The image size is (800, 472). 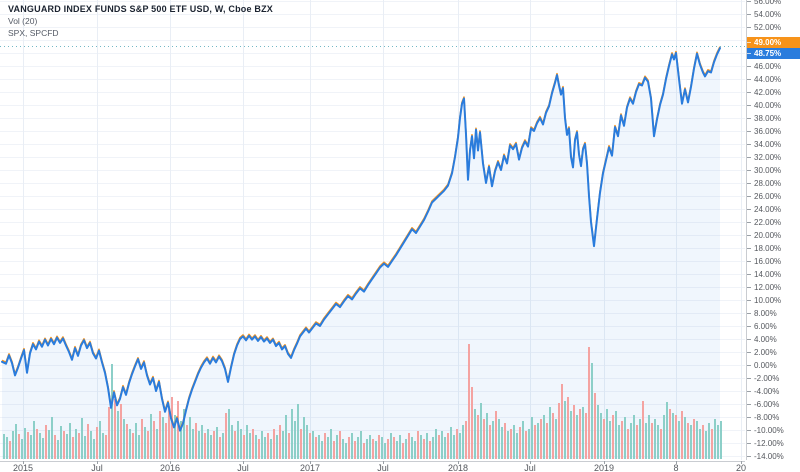 What do you see at coordinates (768, 53) in the screenshot?
I see `last-price-value-voo: 48.75%` at bounding box center [768, 53].